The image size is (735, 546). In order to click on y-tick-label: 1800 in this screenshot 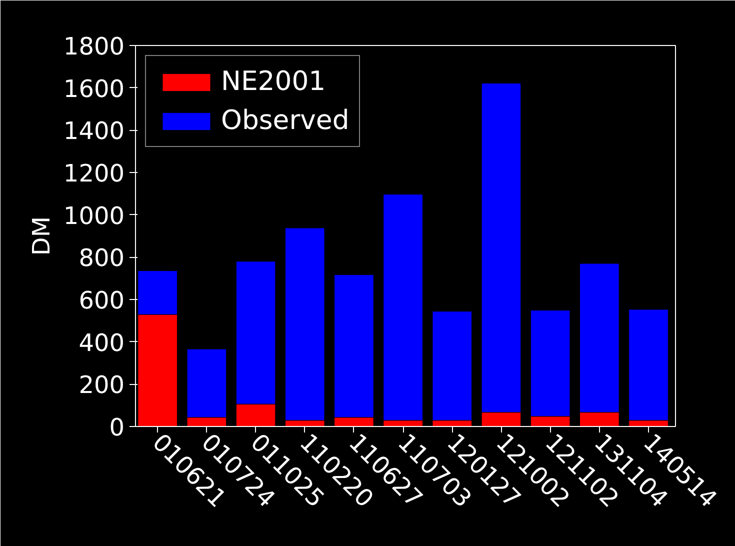, I will do `click(93, 46)`.